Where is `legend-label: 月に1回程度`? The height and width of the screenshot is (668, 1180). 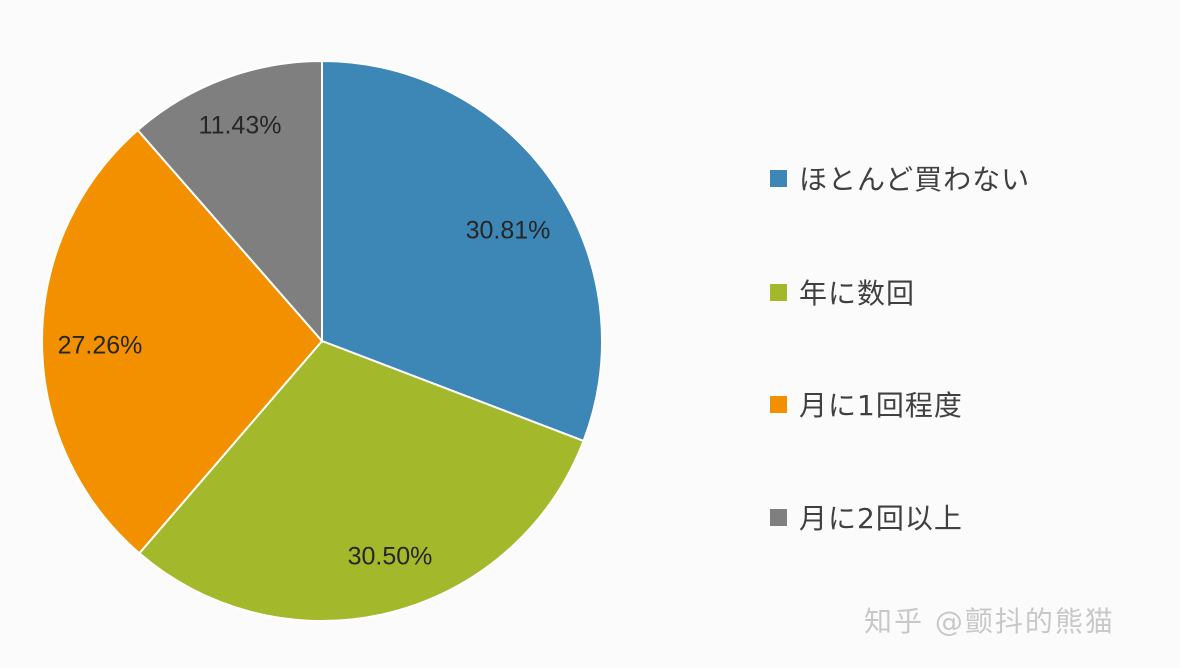
legend-label: 月に1回程度 is located at coordinates (881, 405).